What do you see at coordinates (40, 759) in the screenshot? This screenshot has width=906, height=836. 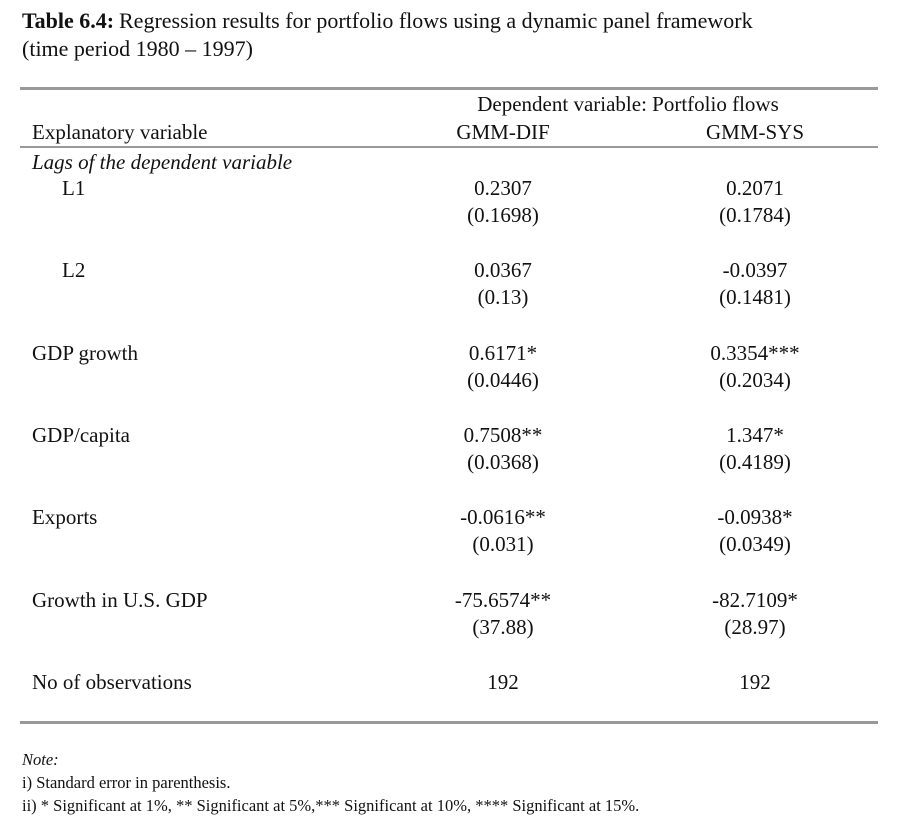 I see `note-title: Note:` at bounding box center [40, 759].